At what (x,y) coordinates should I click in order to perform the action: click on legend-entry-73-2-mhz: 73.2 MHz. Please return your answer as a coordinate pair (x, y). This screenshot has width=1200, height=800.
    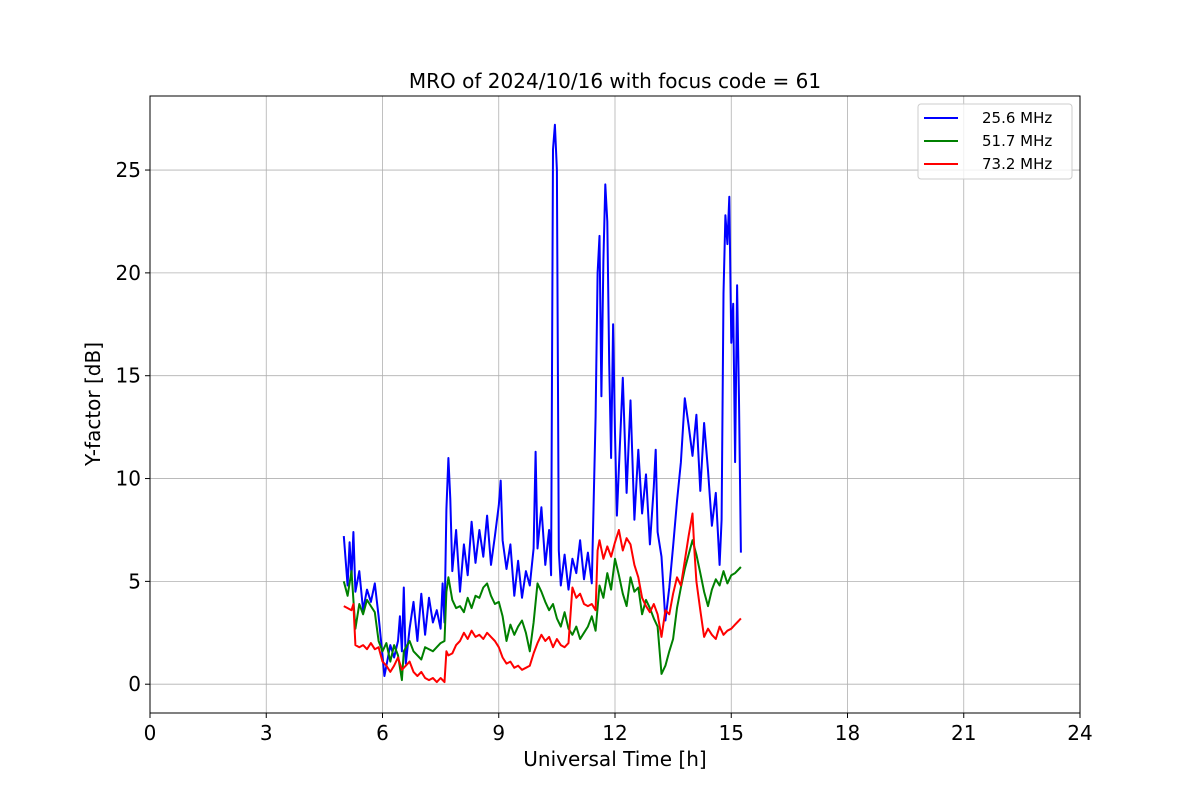
    Looking at the image, I should click on (988, 164).